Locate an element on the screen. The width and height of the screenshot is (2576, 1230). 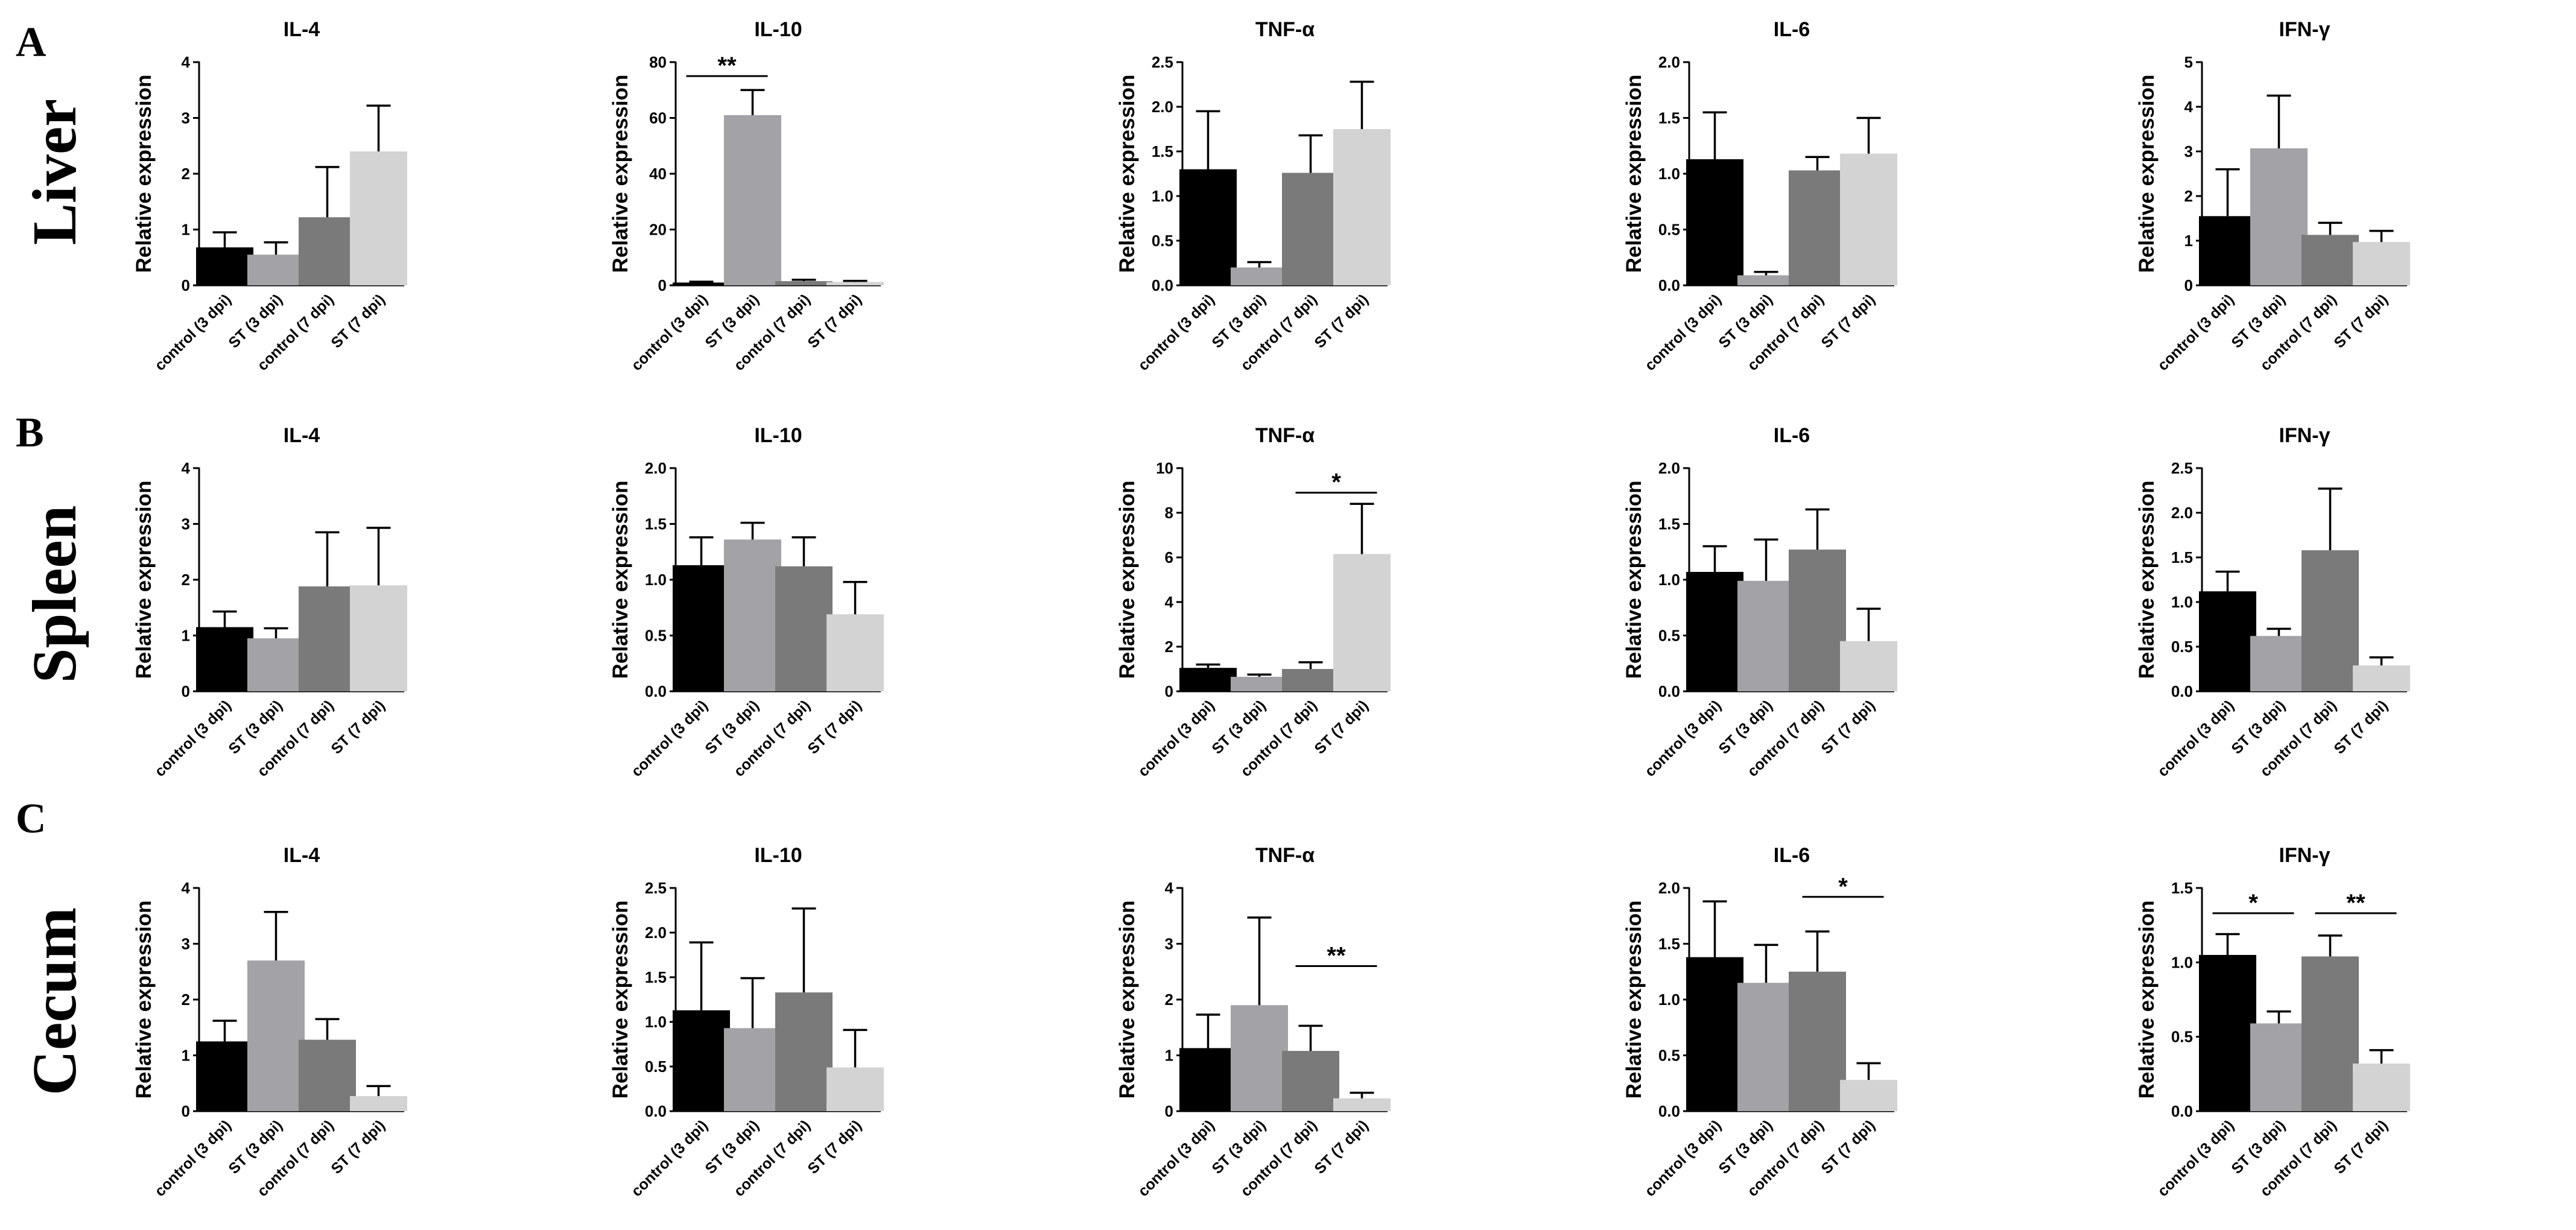
y-tick-label: 2.0 is located at coordinates (1162, 107).